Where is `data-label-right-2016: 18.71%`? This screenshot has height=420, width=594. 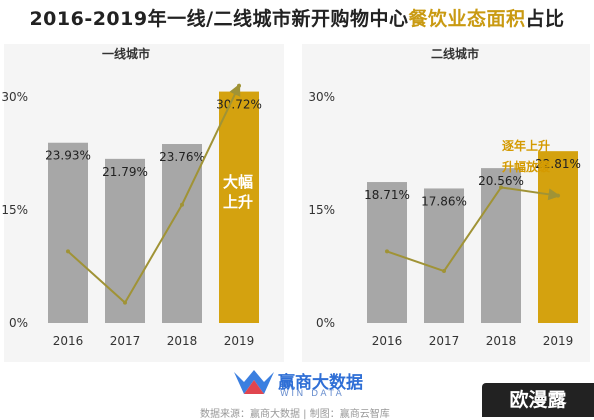
data-label-right-2016: 18.71% is located at coordinates (387, 195).